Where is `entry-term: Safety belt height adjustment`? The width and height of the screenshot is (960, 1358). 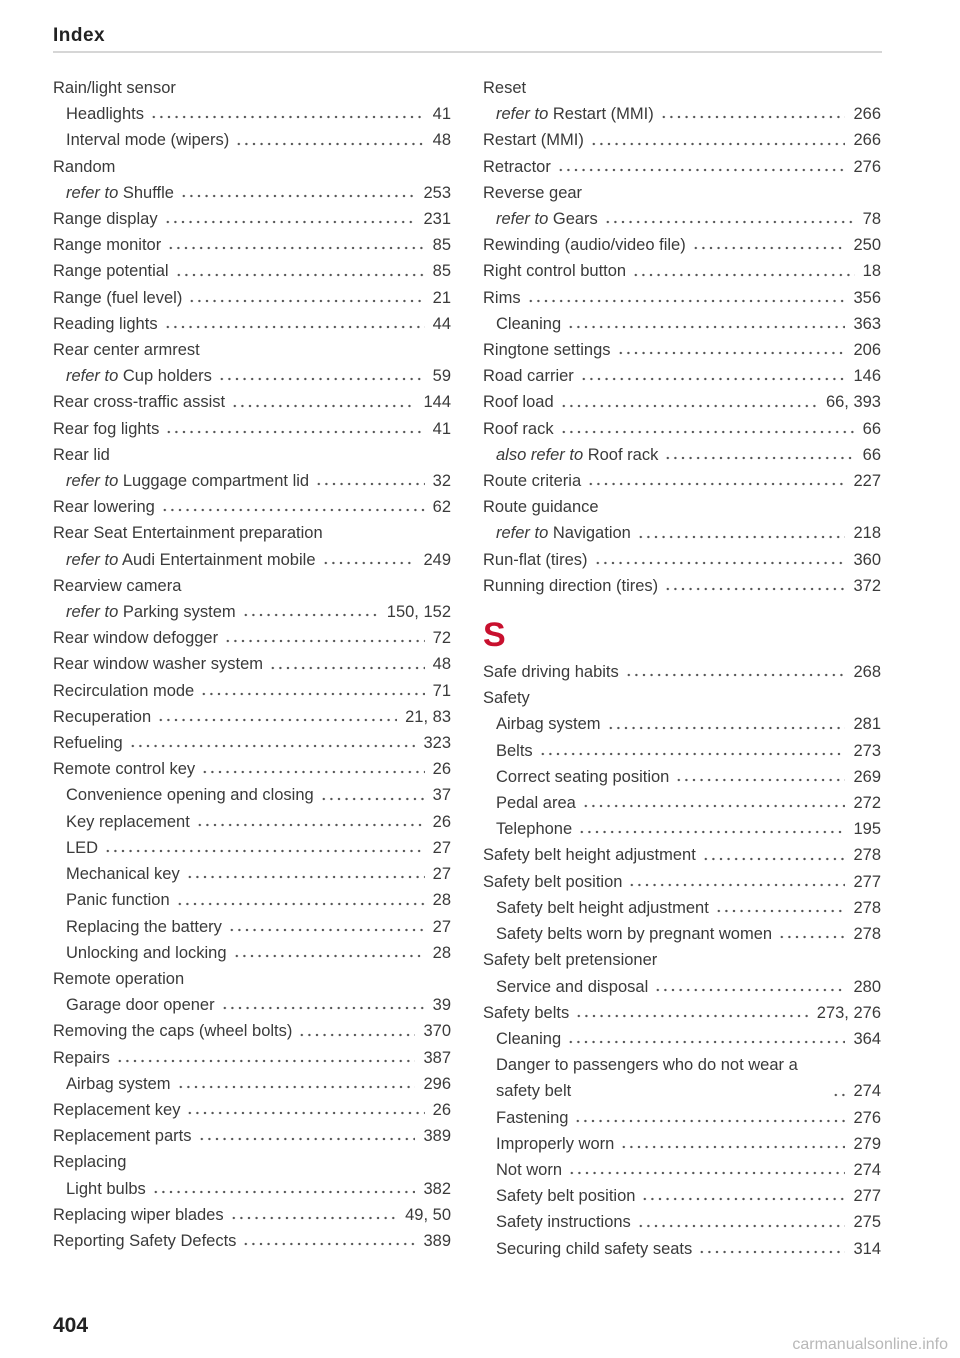 entry-term: Safety belt height adjustment is located at coordinates (602, 908).